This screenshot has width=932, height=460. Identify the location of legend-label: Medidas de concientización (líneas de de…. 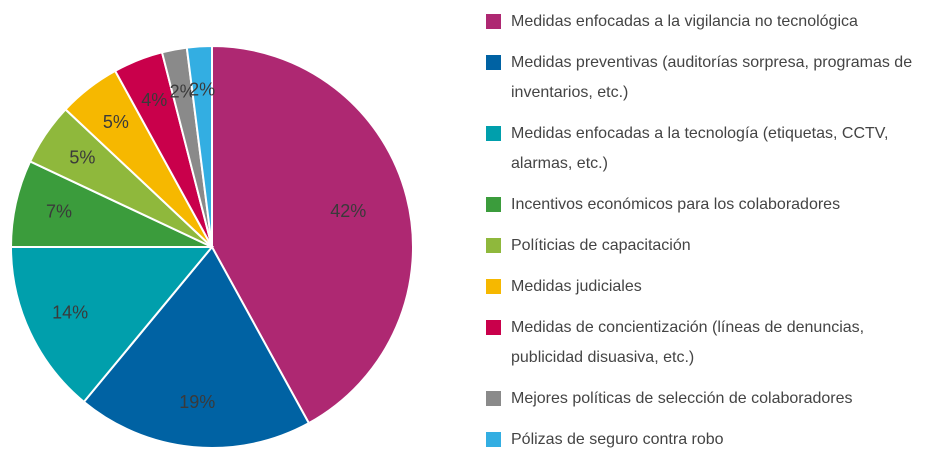
(688, 342).